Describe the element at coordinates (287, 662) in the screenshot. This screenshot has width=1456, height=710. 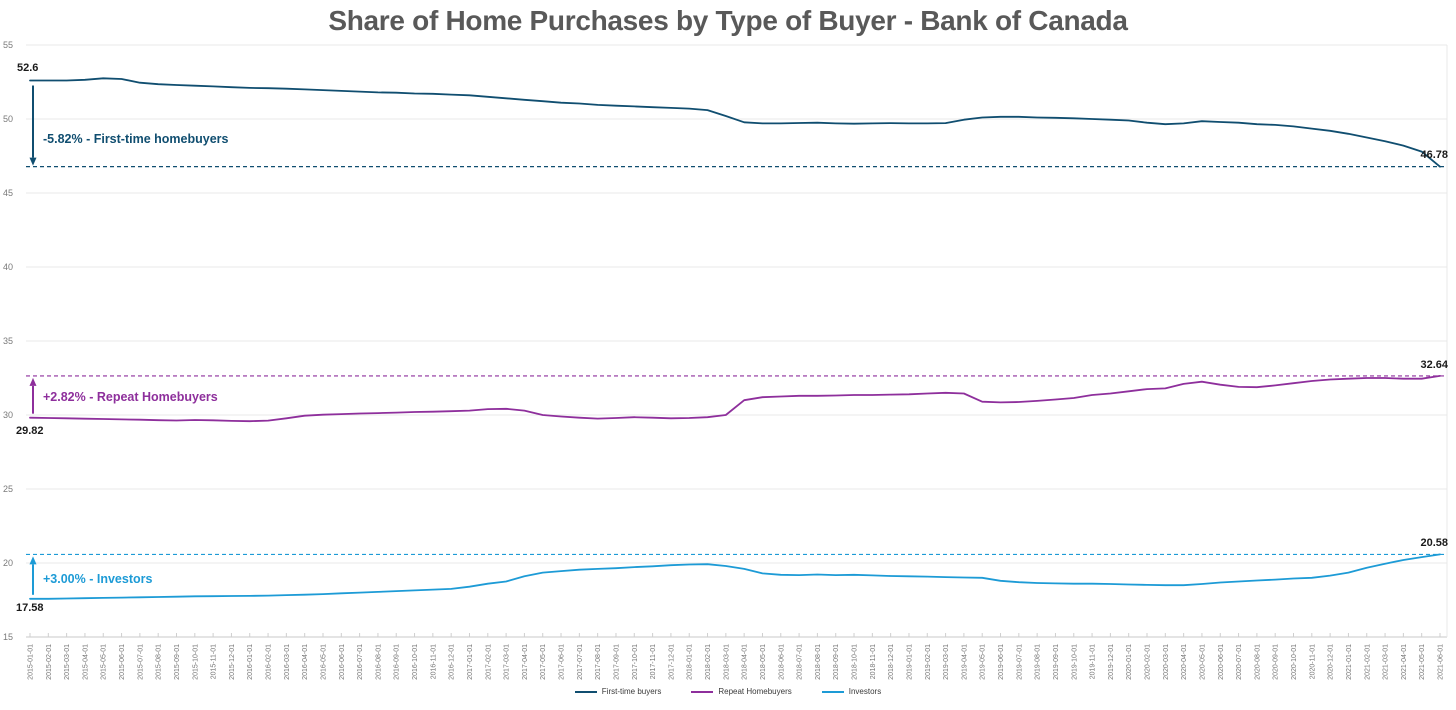
I see `x-axis-tick-label: 2016-03-01` at that location.